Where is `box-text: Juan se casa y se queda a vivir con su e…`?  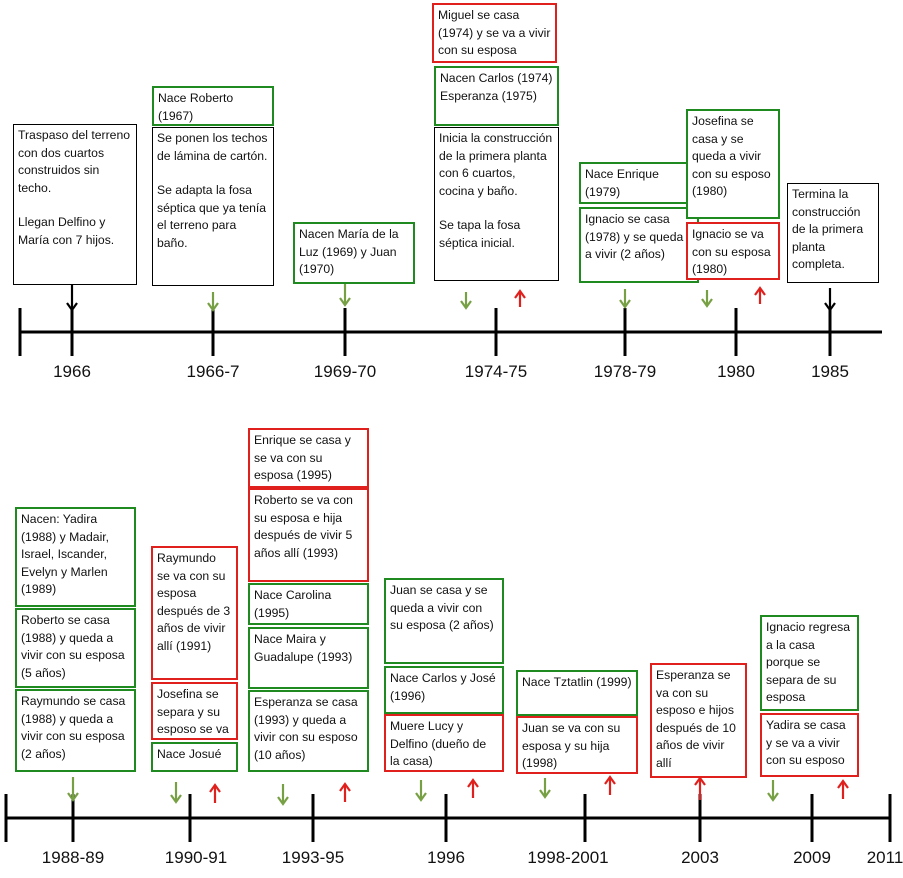 box-text: Juan se casa y se queda a vivir con su e… is located at coordinates (442, 608).